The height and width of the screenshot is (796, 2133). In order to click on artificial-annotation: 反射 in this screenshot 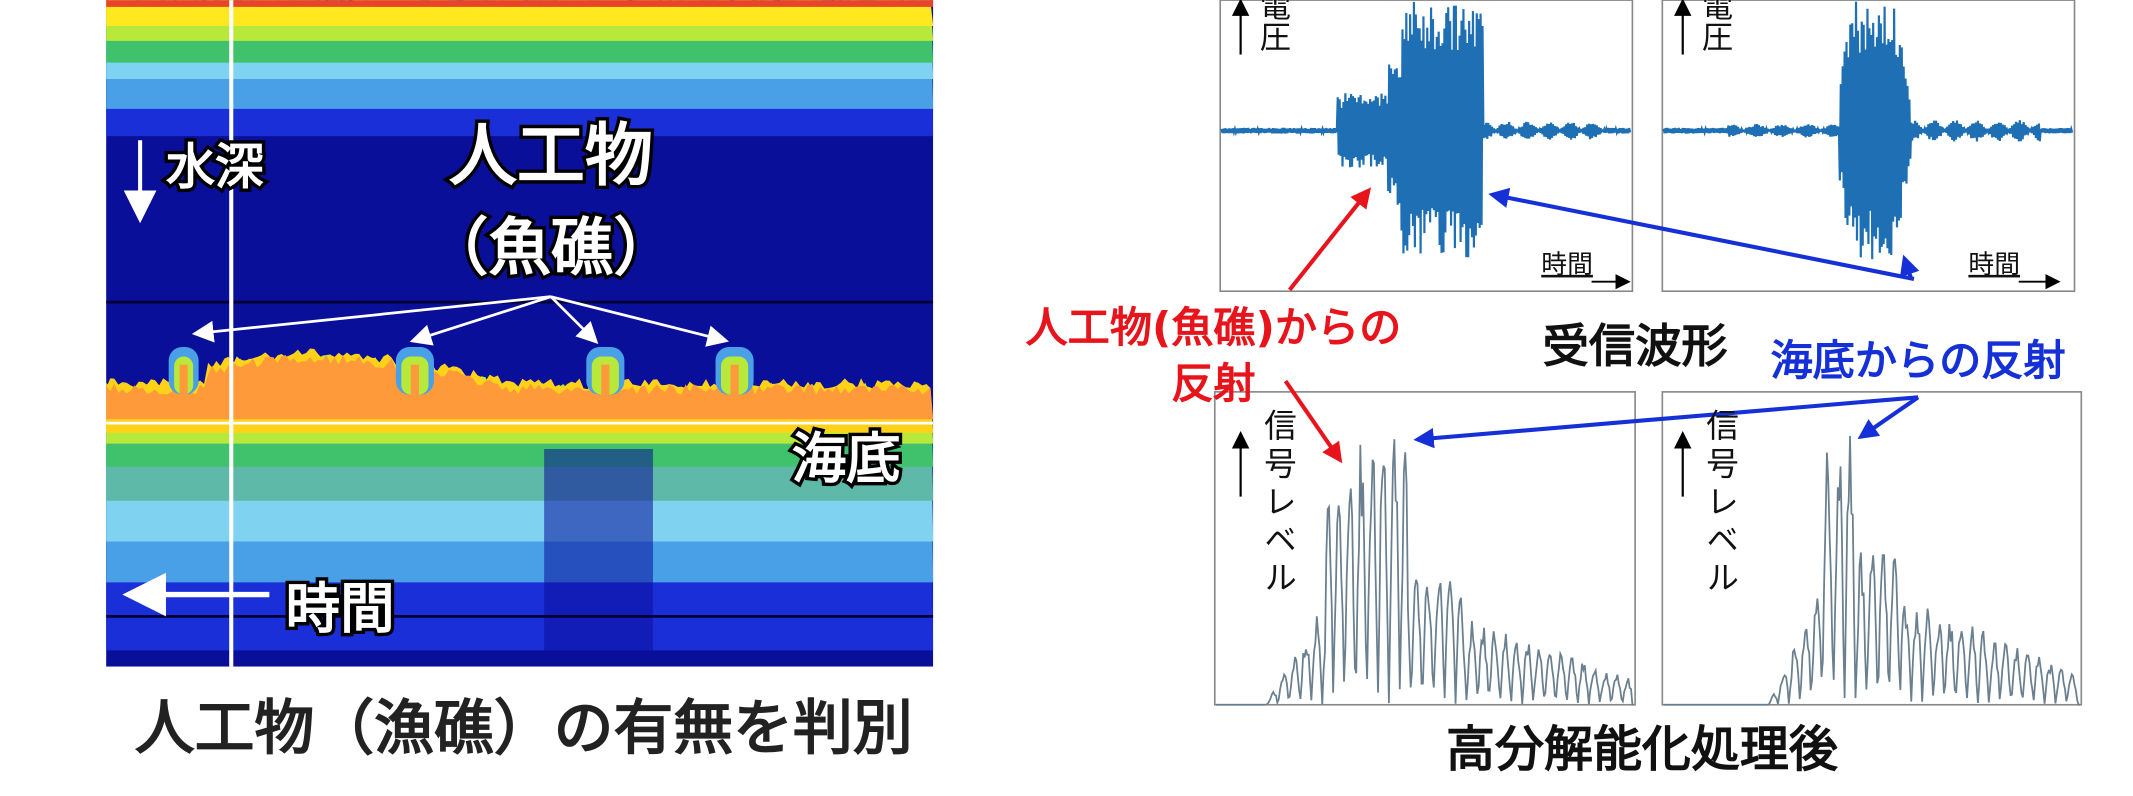, I will do `click(1213, 383)`.